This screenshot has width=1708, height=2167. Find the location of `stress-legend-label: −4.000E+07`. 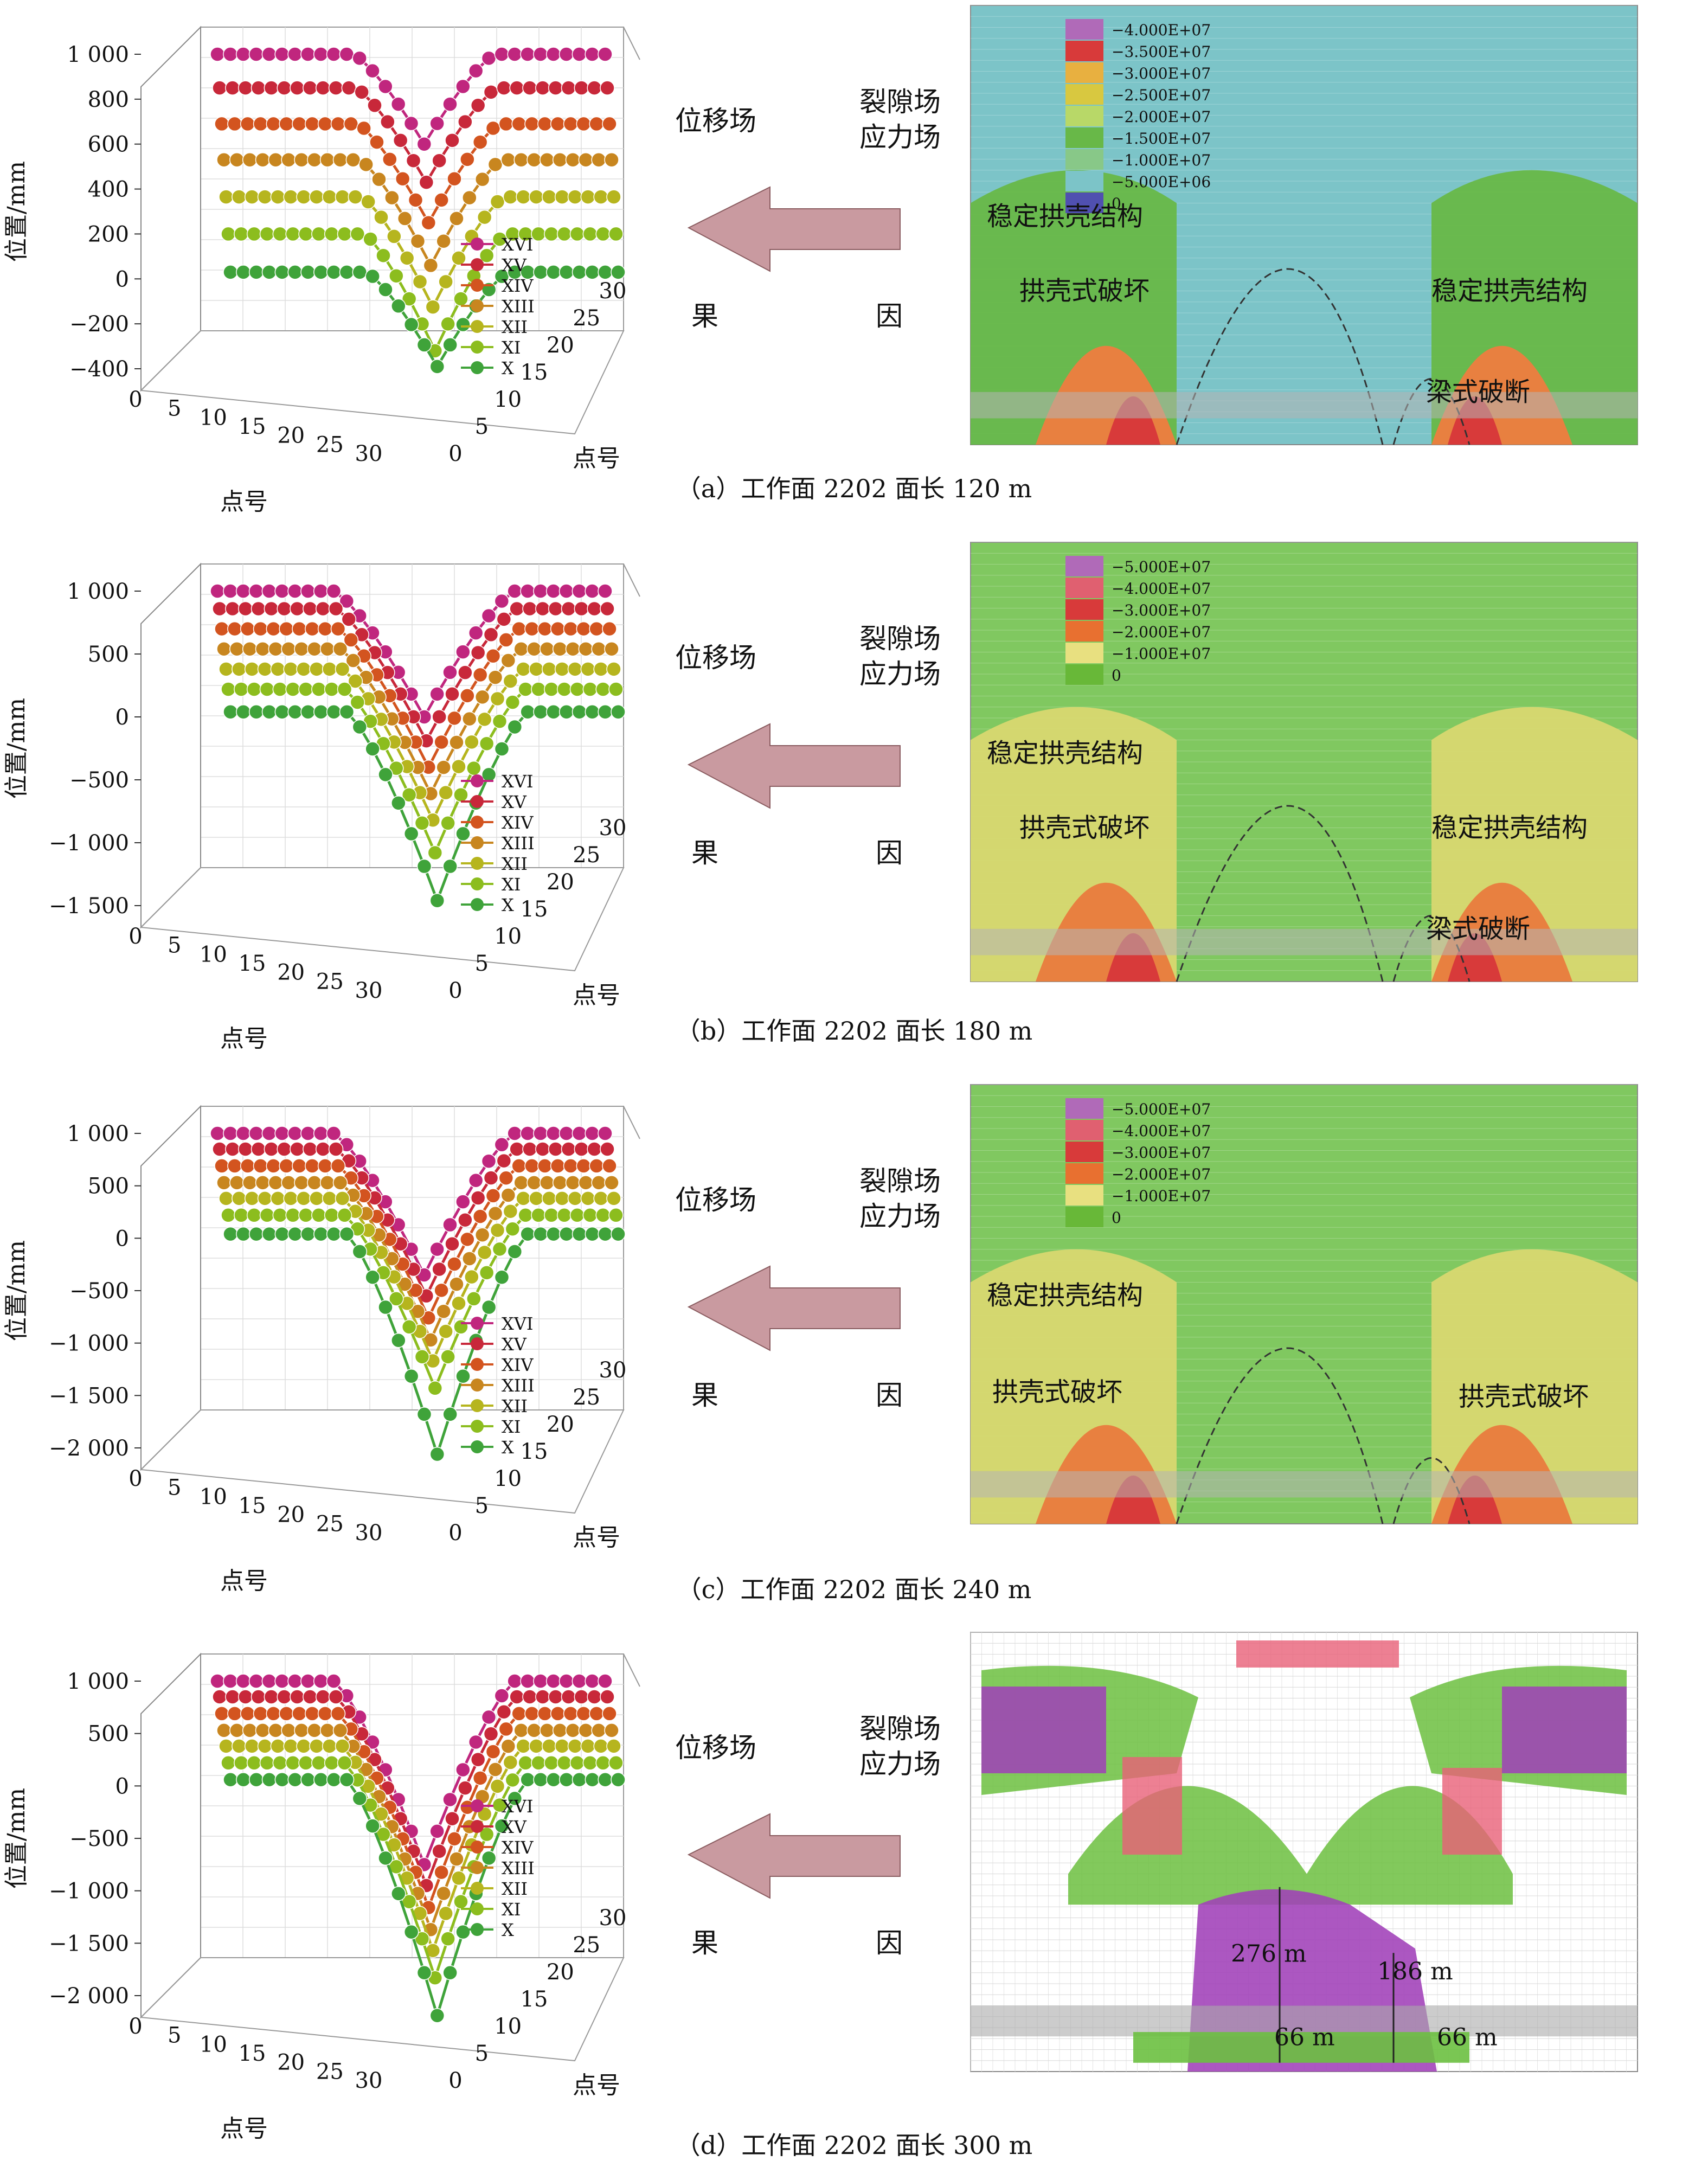

stress-legend-label: −4.000E+07 is located at coordinates (1161, 1131).